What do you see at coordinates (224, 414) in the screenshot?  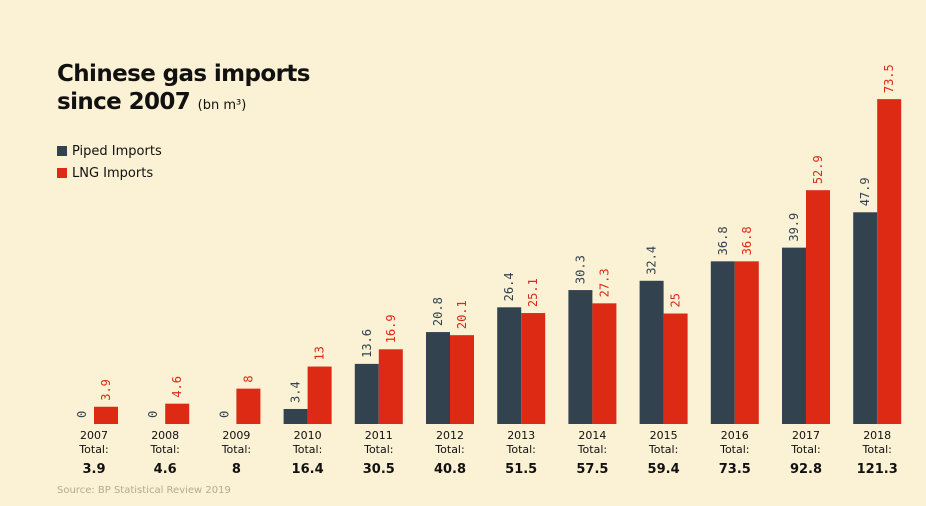 I see `value-label-piped-2009: 0` at bounding box center [224, 414].